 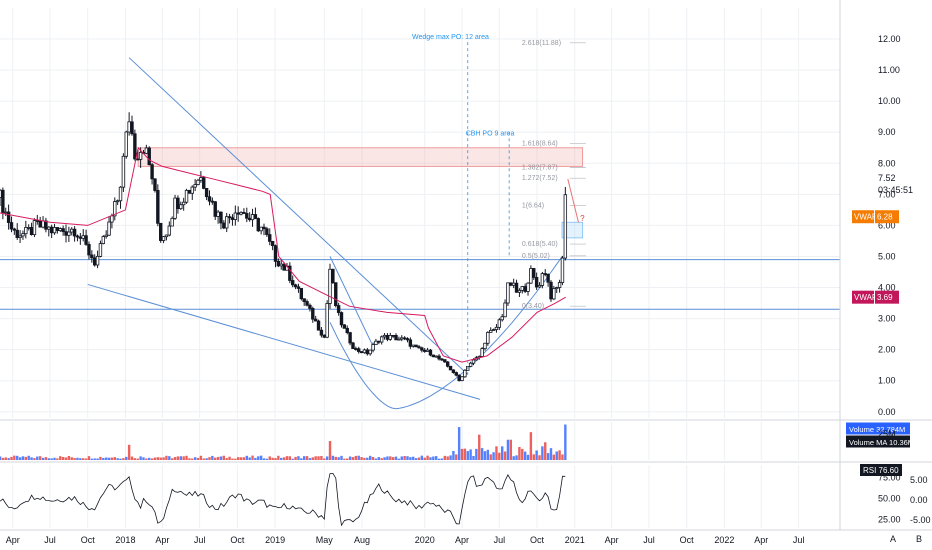 What do you see at coordinates (920, 520) in the screenshot?
I see `rsi-right-tick: -5.00` at bounding box center [920, 520].